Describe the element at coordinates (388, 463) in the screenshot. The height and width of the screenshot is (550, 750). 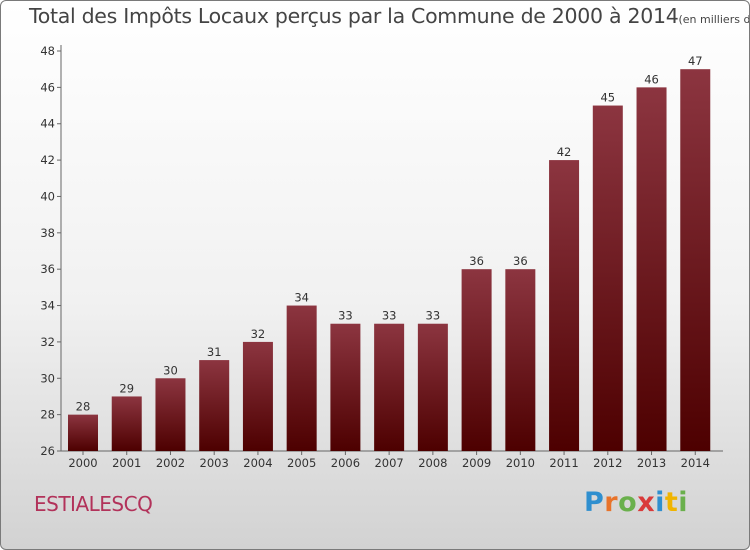
I see `x-tick-label: 2007` at that location.